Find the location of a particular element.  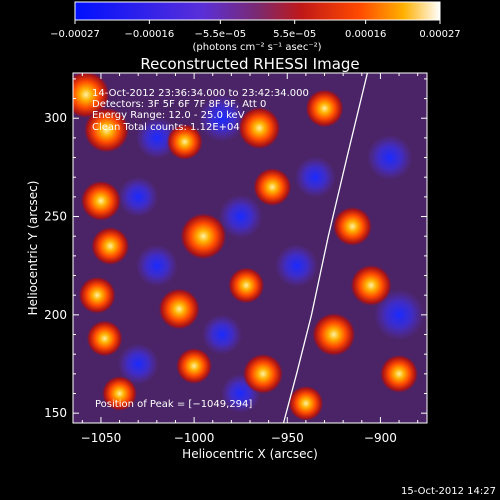

x-tick-label: −1050 is located at coordinates (101, 438).